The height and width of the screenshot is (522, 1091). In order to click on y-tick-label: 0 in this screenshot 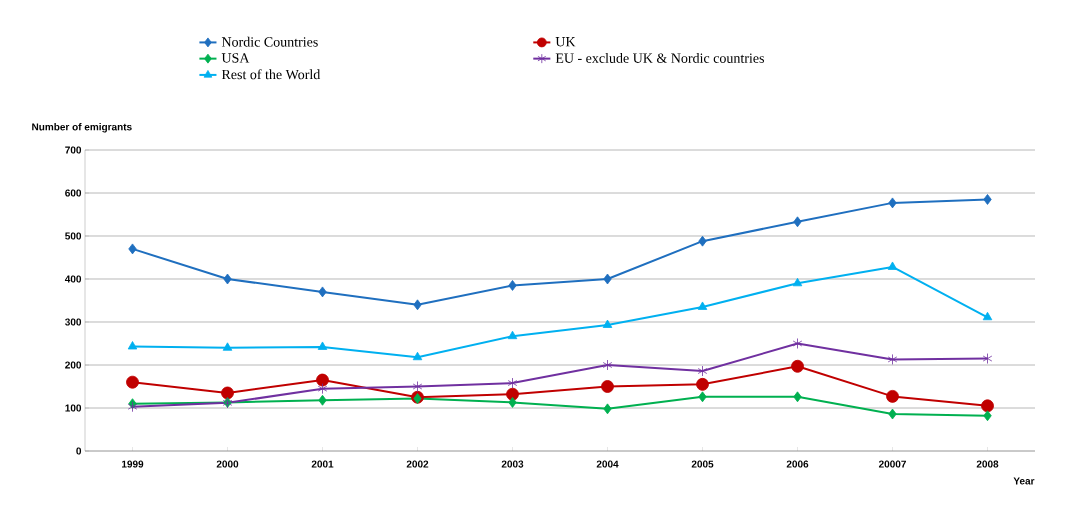, I will do `click(79, 451)`.